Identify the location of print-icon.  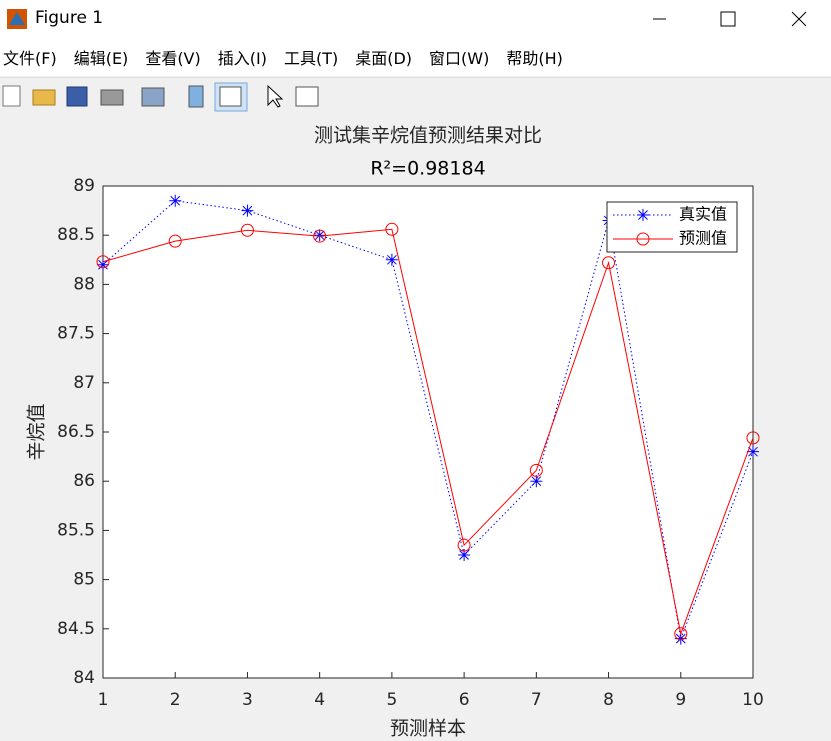
(112, 97).